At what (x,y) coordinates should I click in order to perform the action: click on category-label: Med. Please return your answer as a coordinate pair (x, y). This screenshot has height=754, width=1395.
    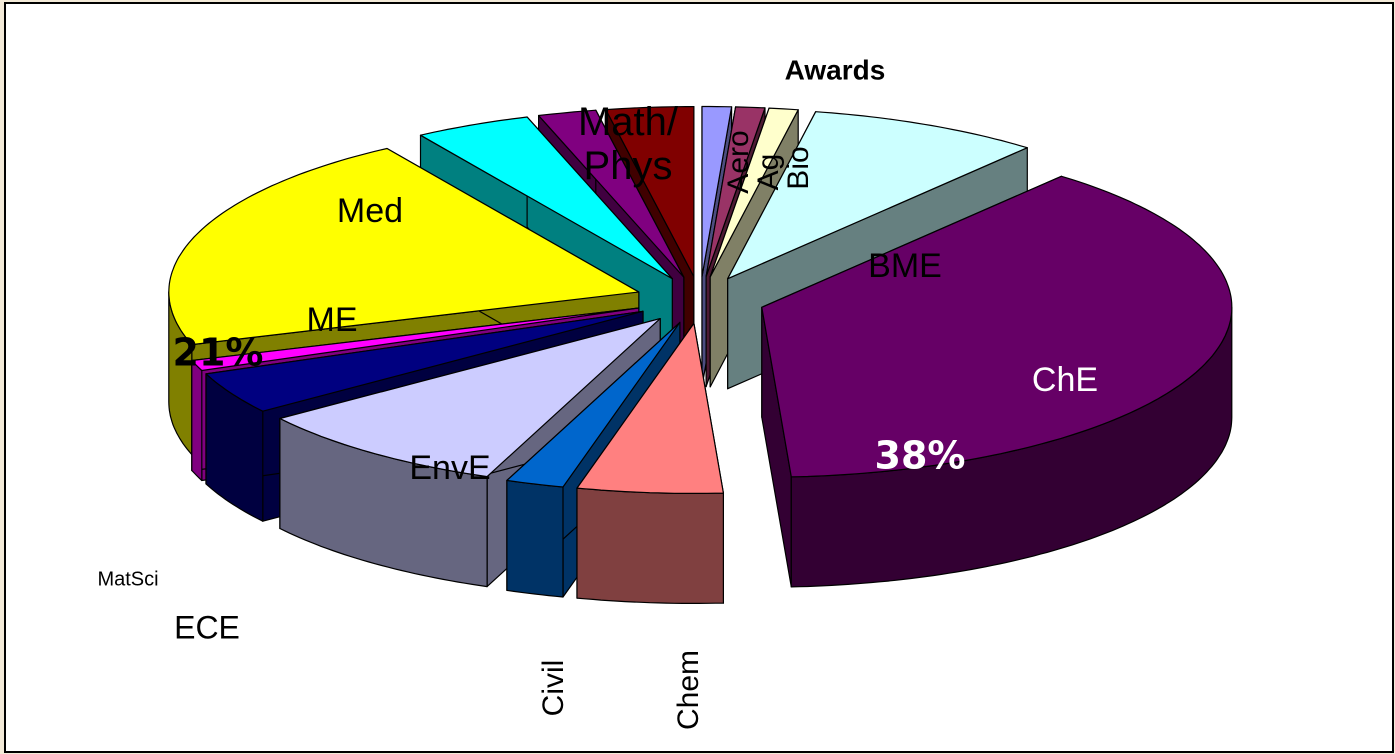
    Looking at the image, I should click on (370, 211).